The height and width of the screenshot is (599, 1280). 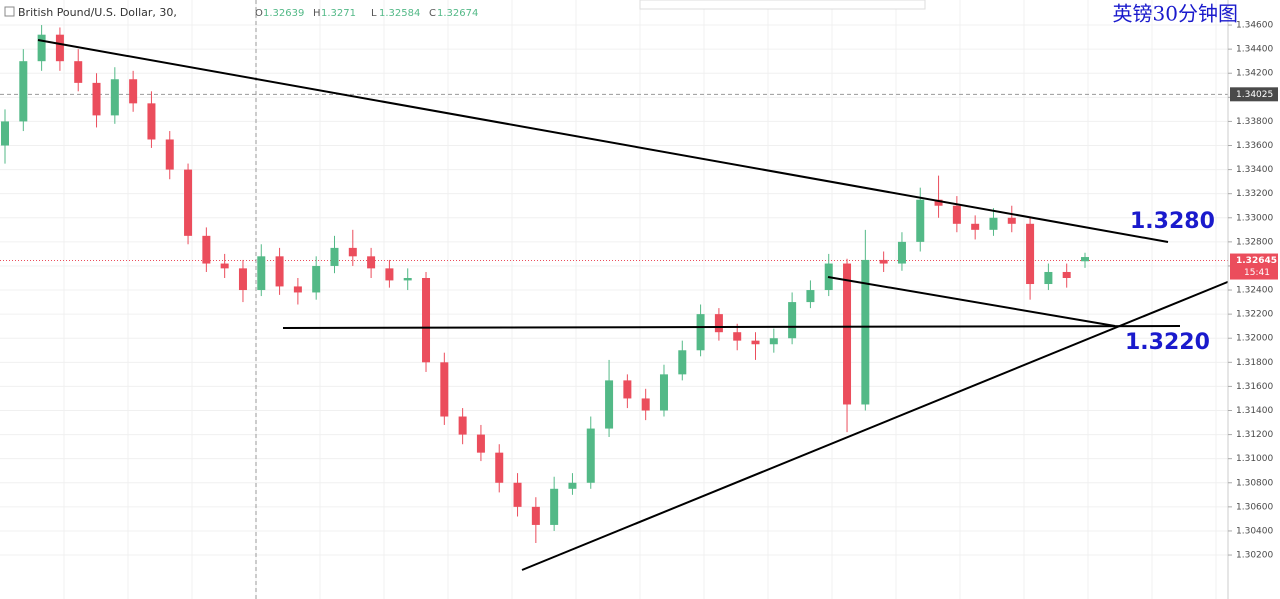 I want to click on ohlc-value: 1.3271, so click(x=338, y=13).